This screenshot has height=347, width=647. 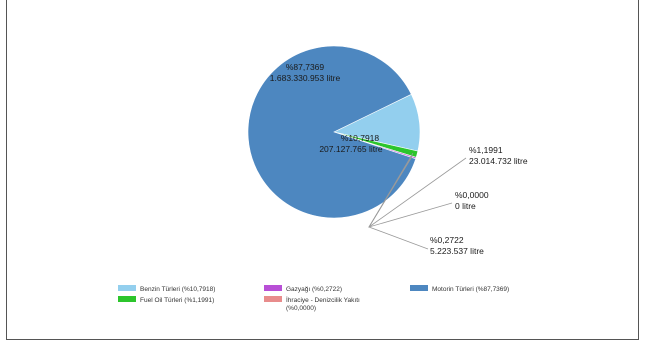 I want to click on label-motorin-volume: 1.683.330.953 litre, so click(x=305, y=78).